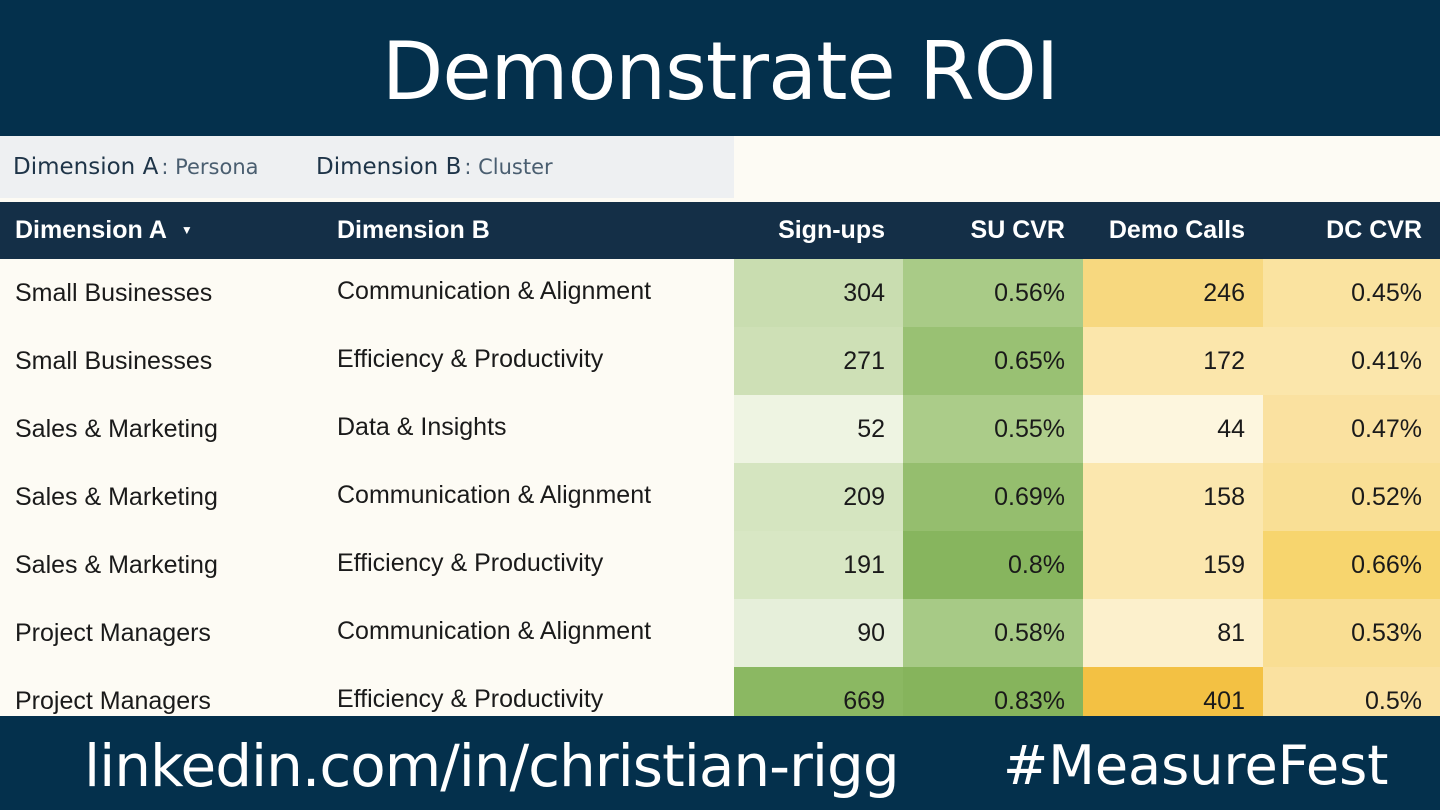 Image resolution: width=1440 pixels, height=810 pixels. I want to click on cell-dc-cvr: 0.5%, so click(1351, 691).